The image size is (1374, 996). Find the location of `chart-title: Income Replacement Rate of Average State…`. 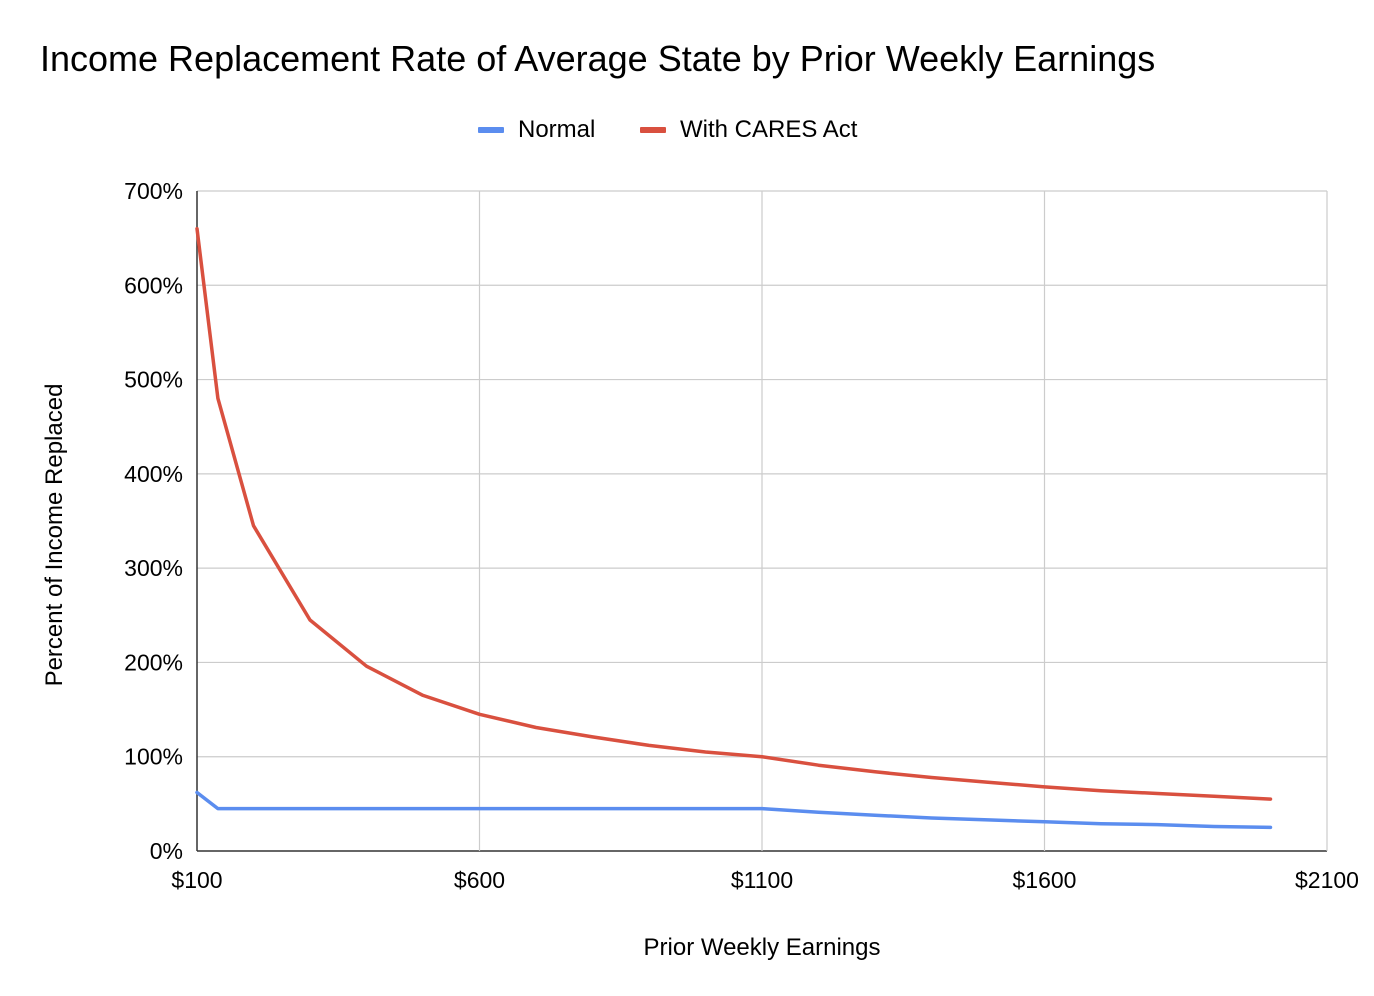

chart-title: Income Replacement Rate of Average State… is located at coordinates (598, 58).